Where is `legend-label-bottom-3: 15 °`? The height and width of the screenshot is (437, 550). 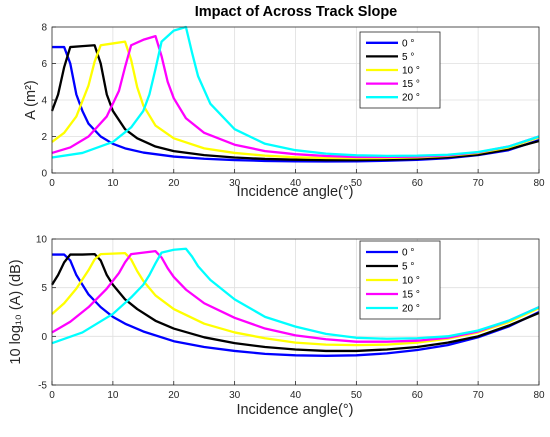
legend-label-bottom-3: 15 ° is located at coordinates (411, 295).